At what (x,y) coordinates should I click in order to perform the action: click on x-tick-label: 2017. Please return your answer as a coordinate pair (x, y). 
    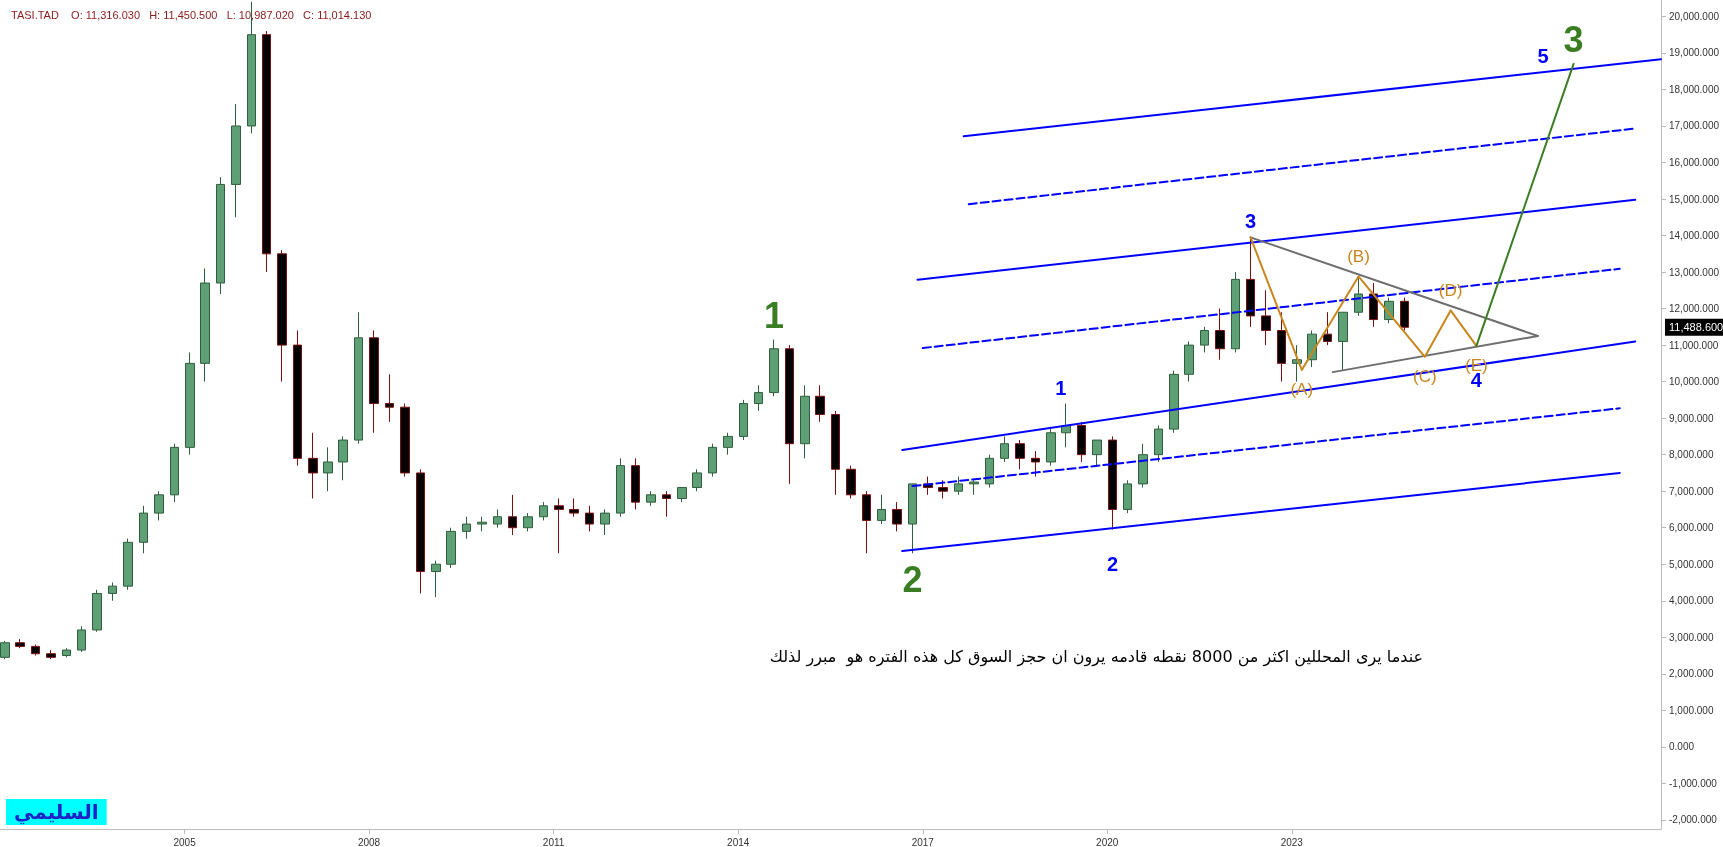
    Looking at the image, I should click on (923, 841).